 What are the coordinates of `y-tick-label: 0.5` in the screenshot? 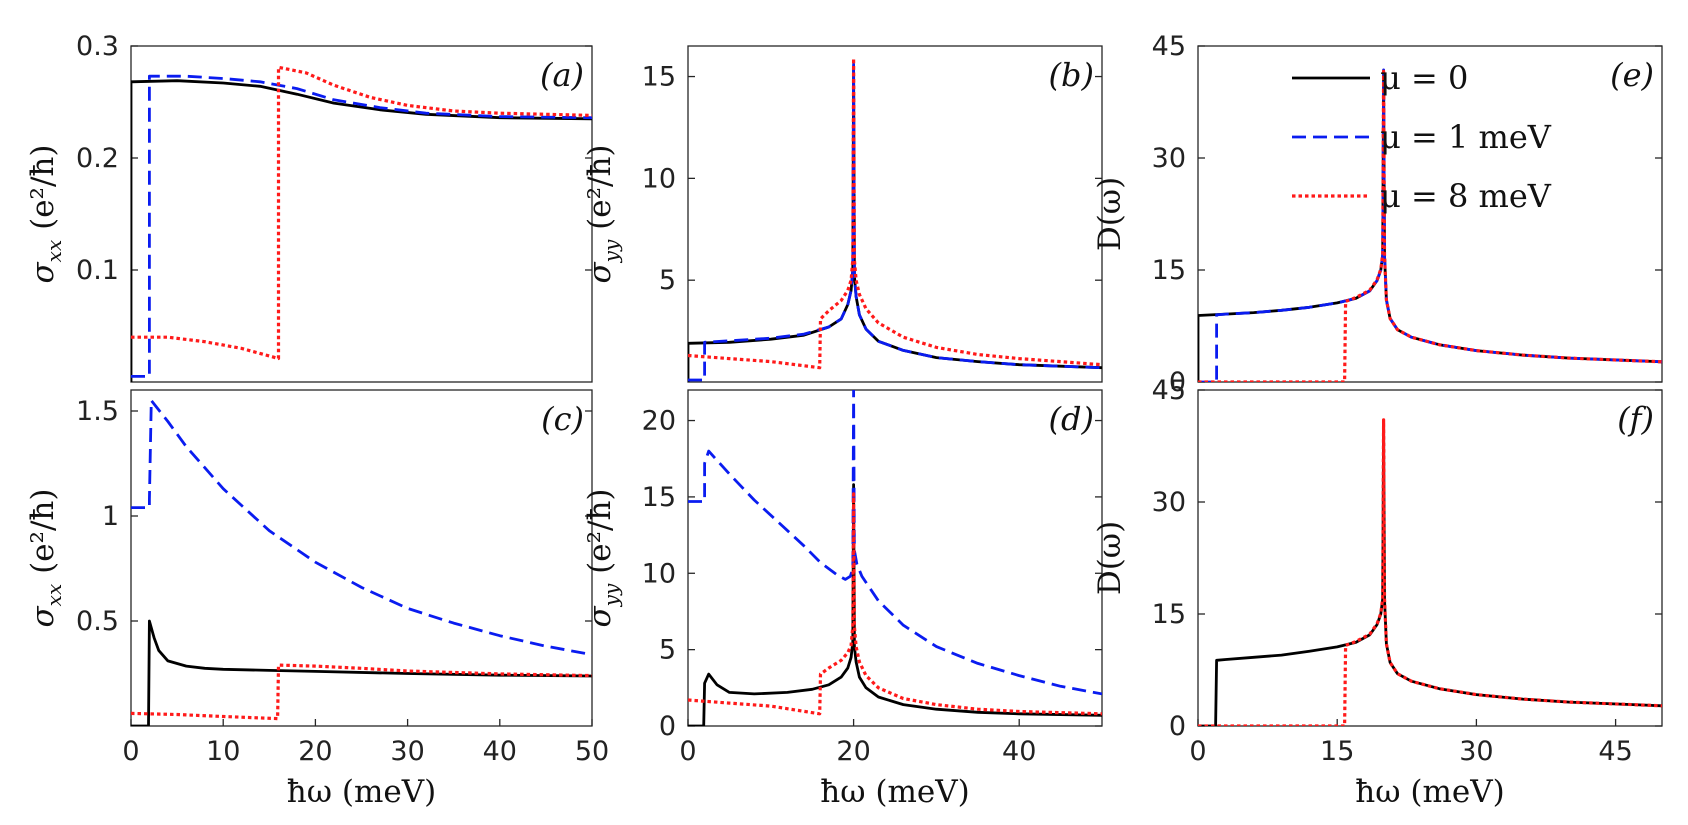 It's located at (97, 621).